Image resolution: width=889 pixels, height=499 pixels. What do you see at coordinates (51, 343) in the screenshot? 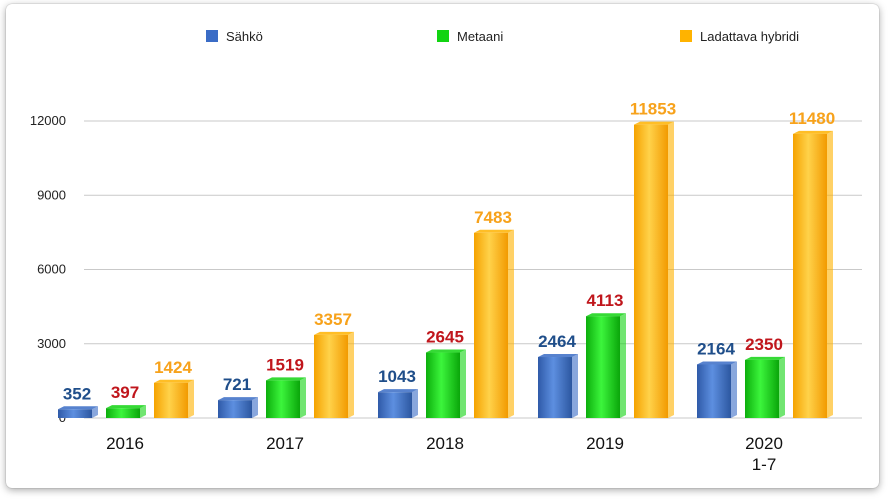
I see `y-tick-label: 3000` at bounding box center [51, 343].